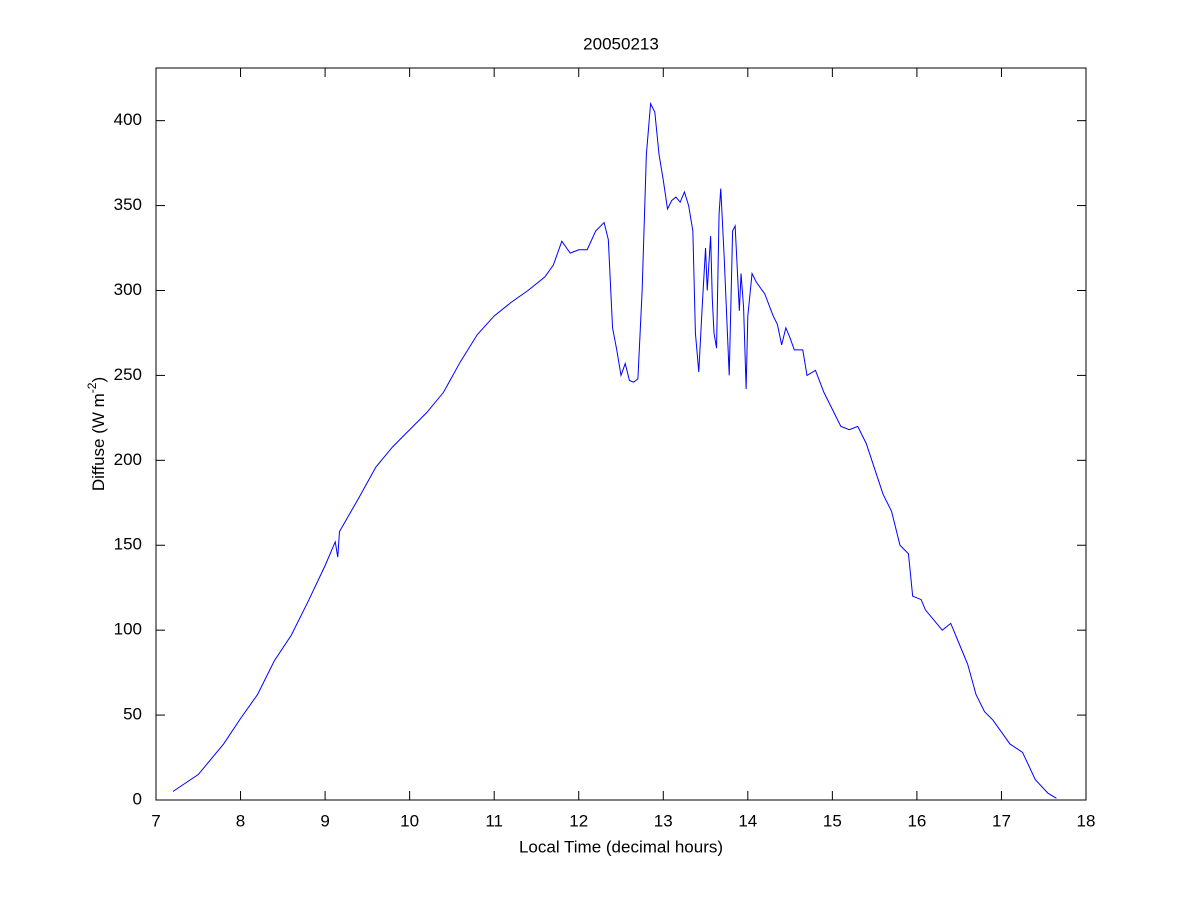  What do you see at coordinates (132, 714) in the screenshot?
I see `y-tick-label: 50` at bounding box center [132, 714].